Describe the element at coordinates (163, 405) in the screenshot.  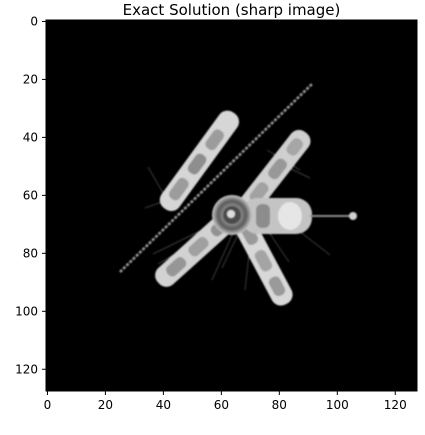
I see `x-tick-label: 40` at that location.